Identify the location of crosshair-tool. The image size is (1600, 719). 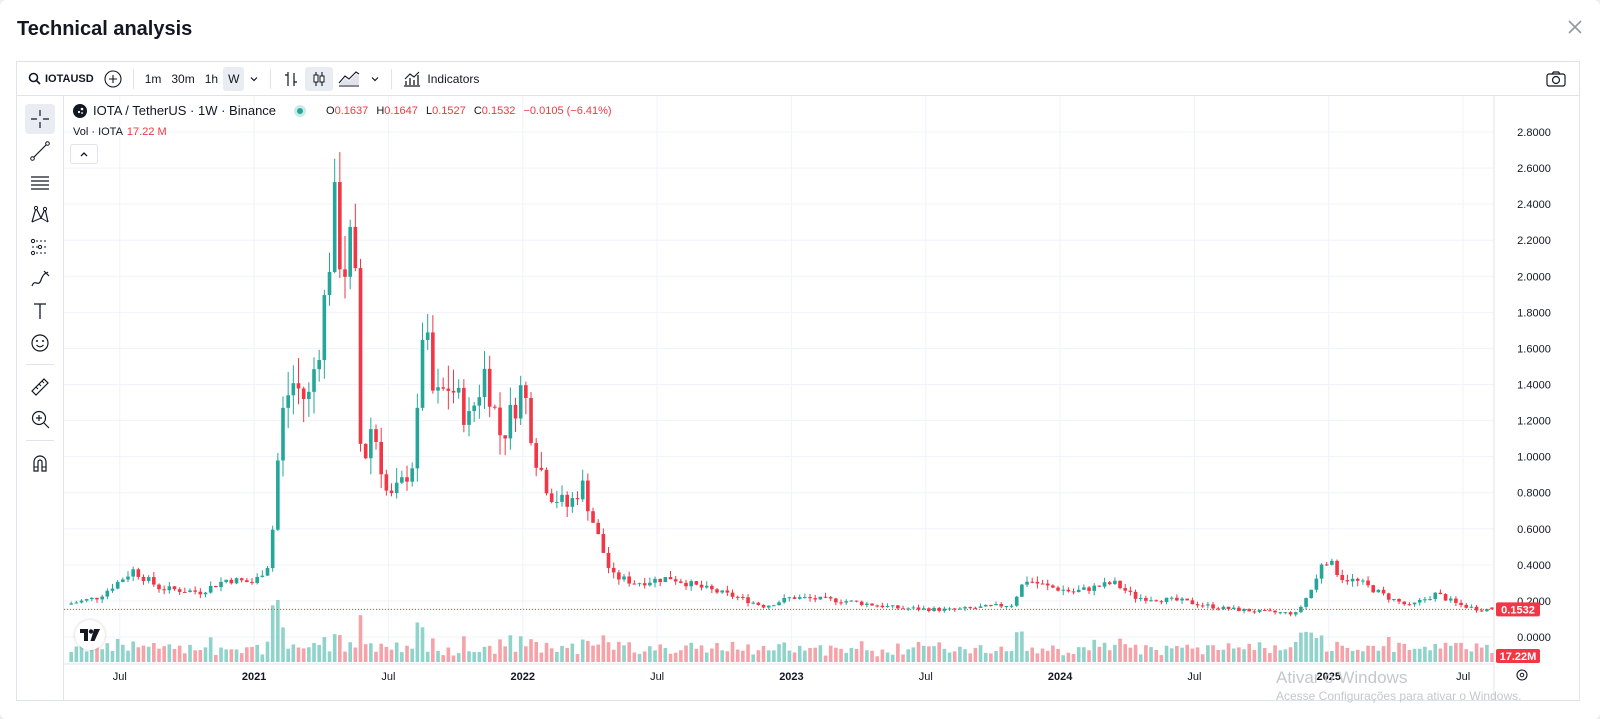
(40, 119).